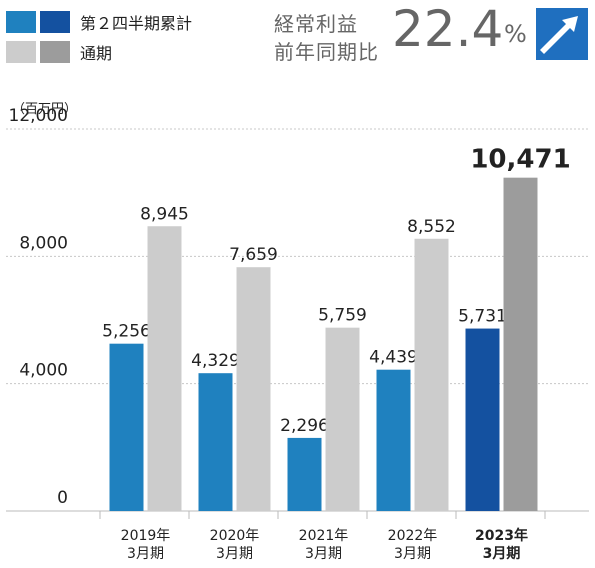 Image resolution: width=595 pixels, height=568 pixels. I want to click on data-label: 5,256, so click(126, 332).